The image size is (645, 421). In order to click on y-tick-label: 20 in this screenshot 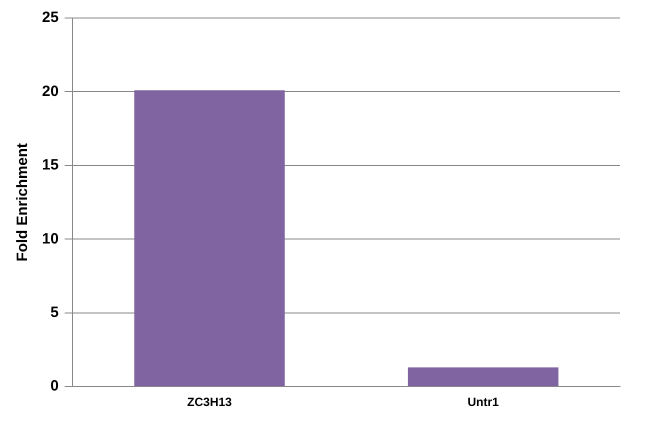, I will do `click(50, 91)`.